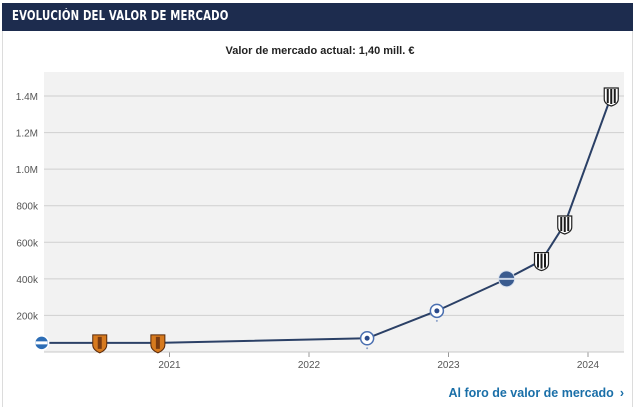 Image resolution: width=640 pixels, height=407 pixels. What do you see at coordinates (27, 207) in the screenshot?
I see `y-tick-label: 800k` at bounding box center [27, 207].